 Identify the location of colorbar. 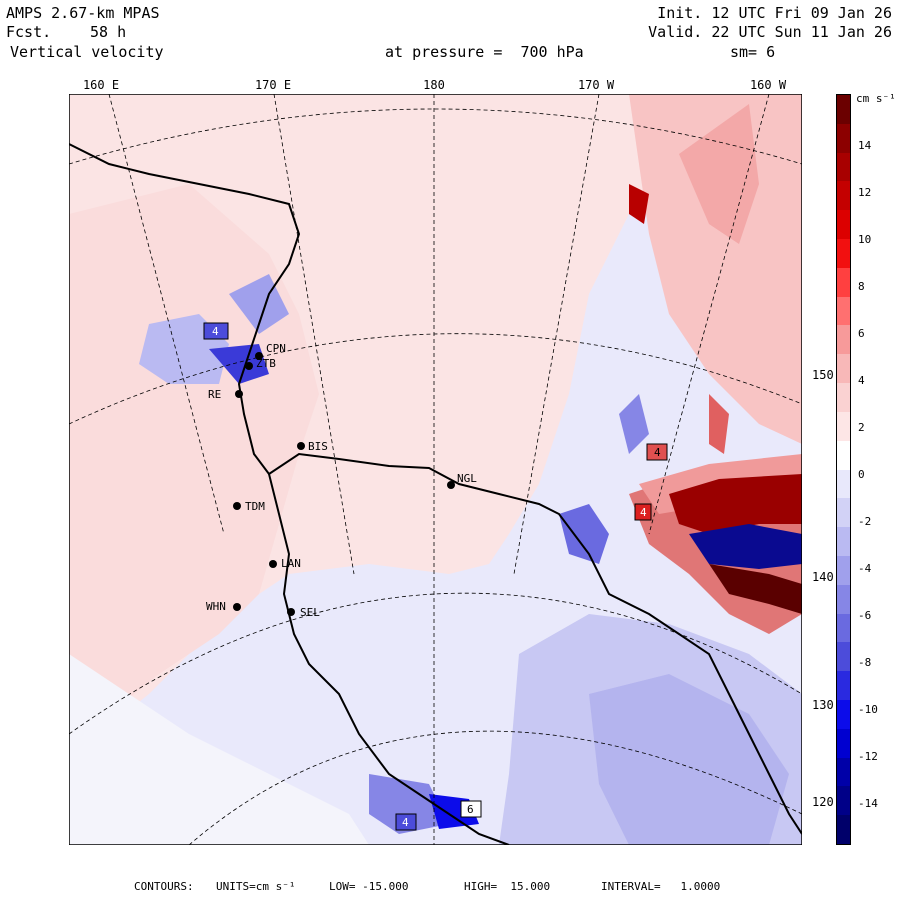
(843, 469).